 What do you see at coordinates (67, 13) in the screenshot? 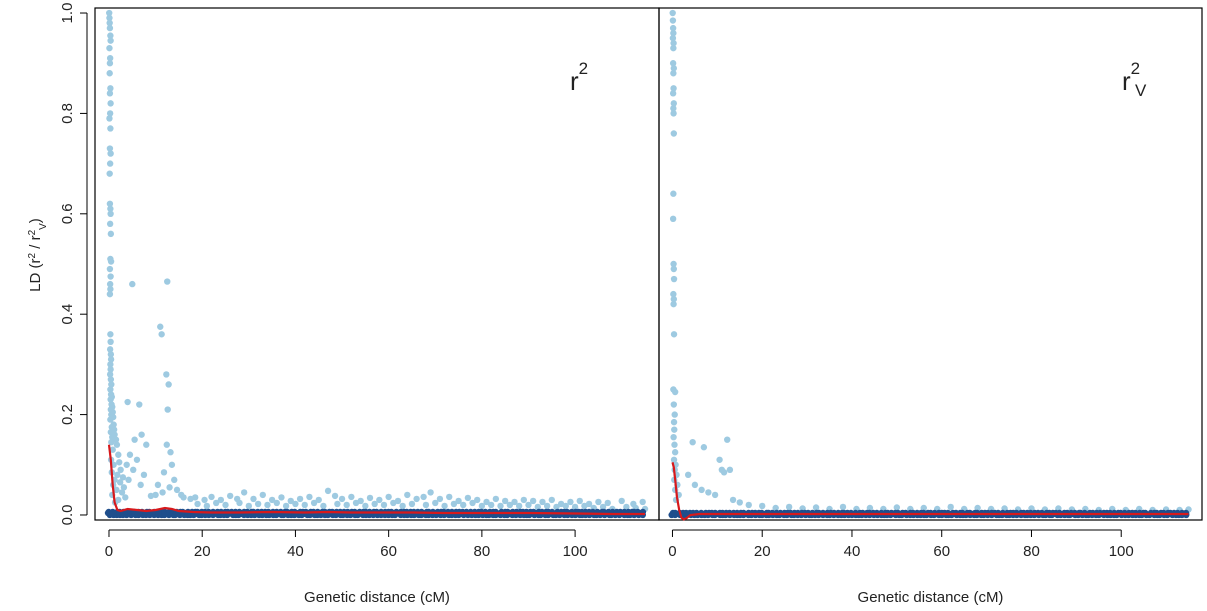
I see `y-tick-label: 1.0` at bounding box center [67, 13].